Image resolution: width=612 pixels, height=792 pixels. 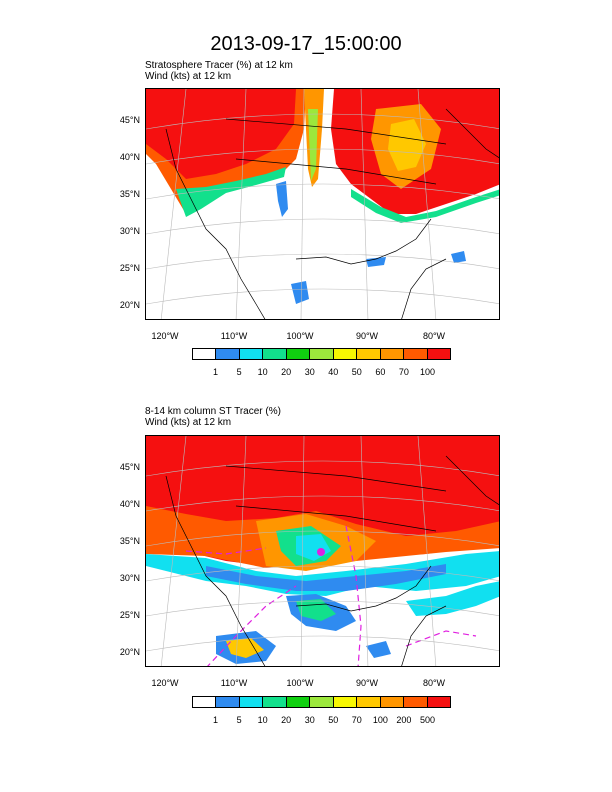 I want to click on colorbar-tick-label: 200, so click(x=404, y=720).